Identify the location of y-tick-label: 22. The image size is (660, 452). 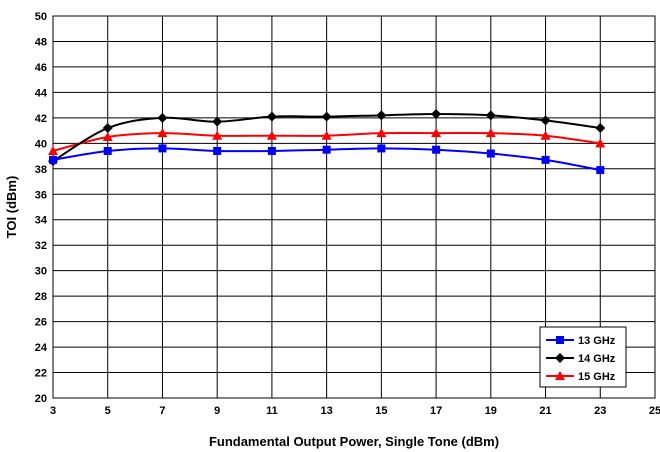
(41, 374).